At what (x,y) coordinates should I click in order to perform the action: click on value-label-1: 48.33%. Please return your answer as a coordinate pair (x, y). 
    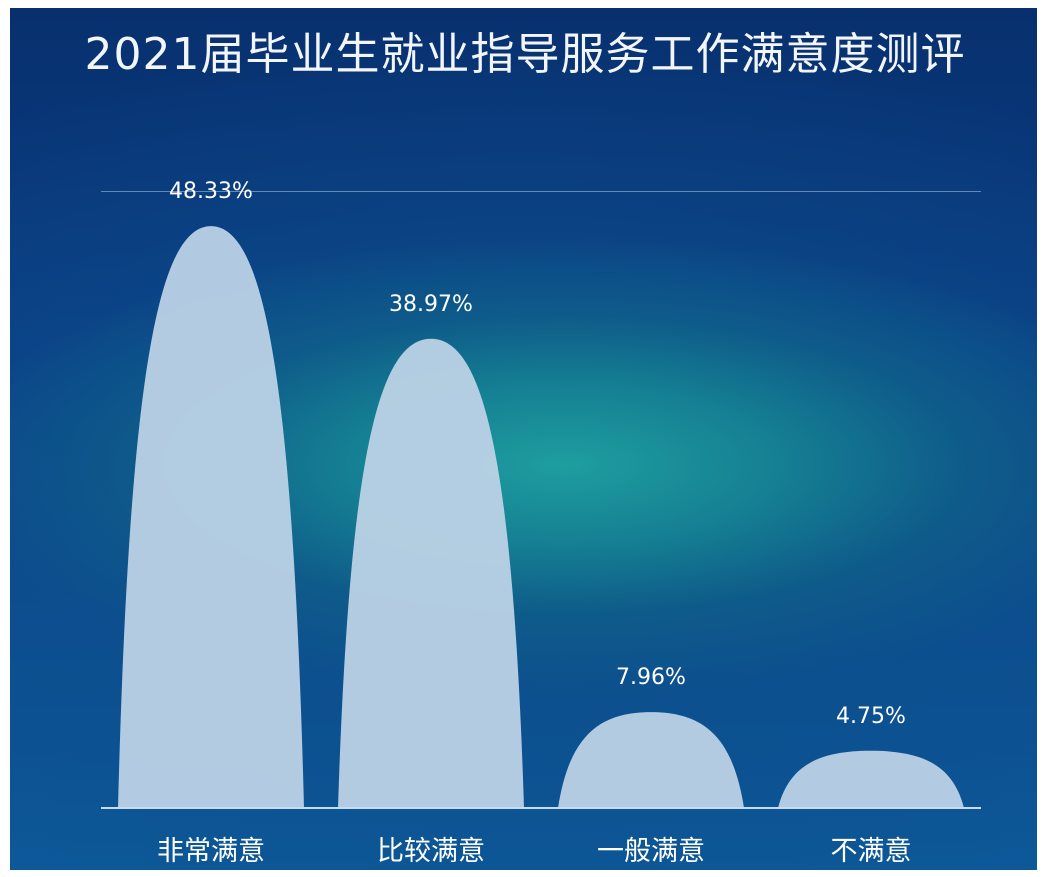
    Looking at the image, I should click on (211, 191).